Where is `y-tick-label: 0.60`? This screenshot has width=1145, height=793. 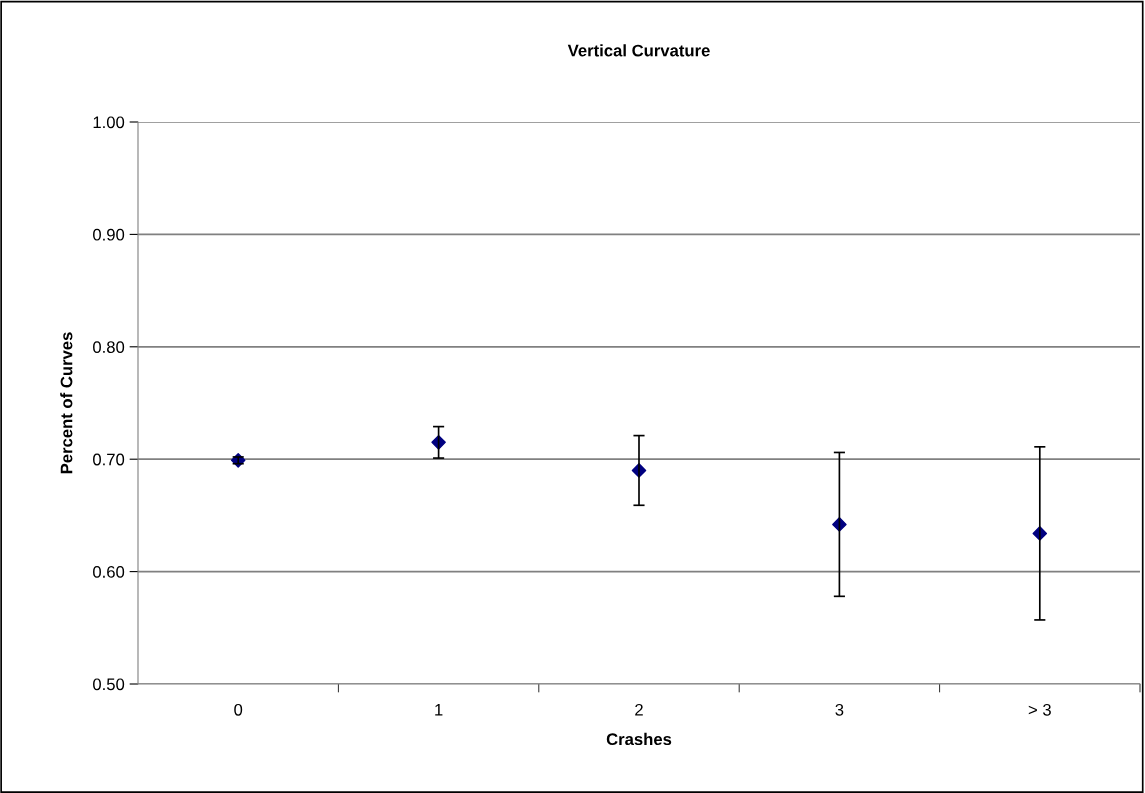
y-tick-label: 0.60 is located at coordinates (109, 572).